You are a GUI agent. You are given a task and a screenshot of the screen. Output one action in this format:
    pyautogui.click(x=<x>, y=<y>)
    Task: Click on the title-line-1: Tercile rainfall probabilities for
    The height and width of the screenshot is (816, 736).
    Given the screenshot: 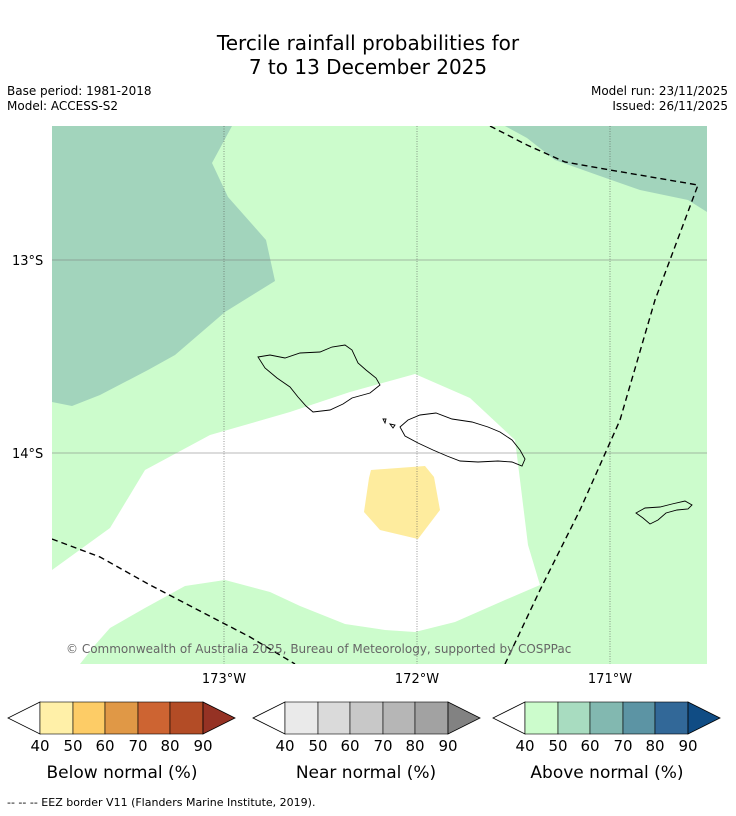 What is the action you would take?
    pyautogui.click(x=368, y=43)
    